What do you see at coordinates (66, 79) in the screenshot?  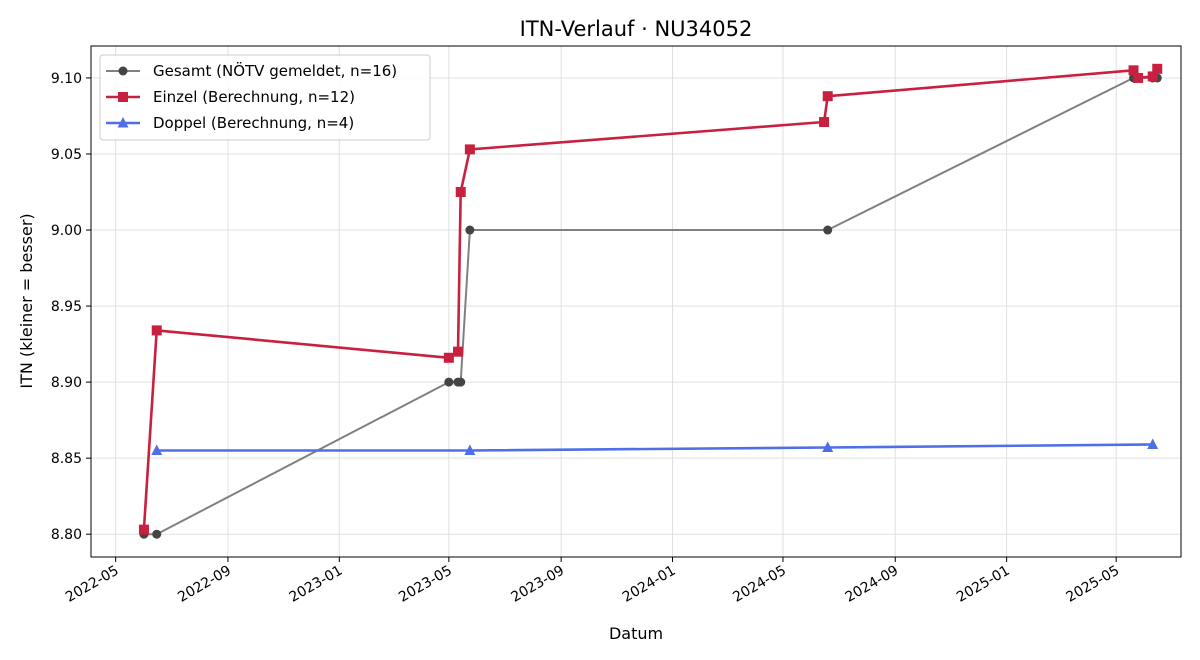 I see `y-tick-label: 9.10` at bounding box center [66, 79].